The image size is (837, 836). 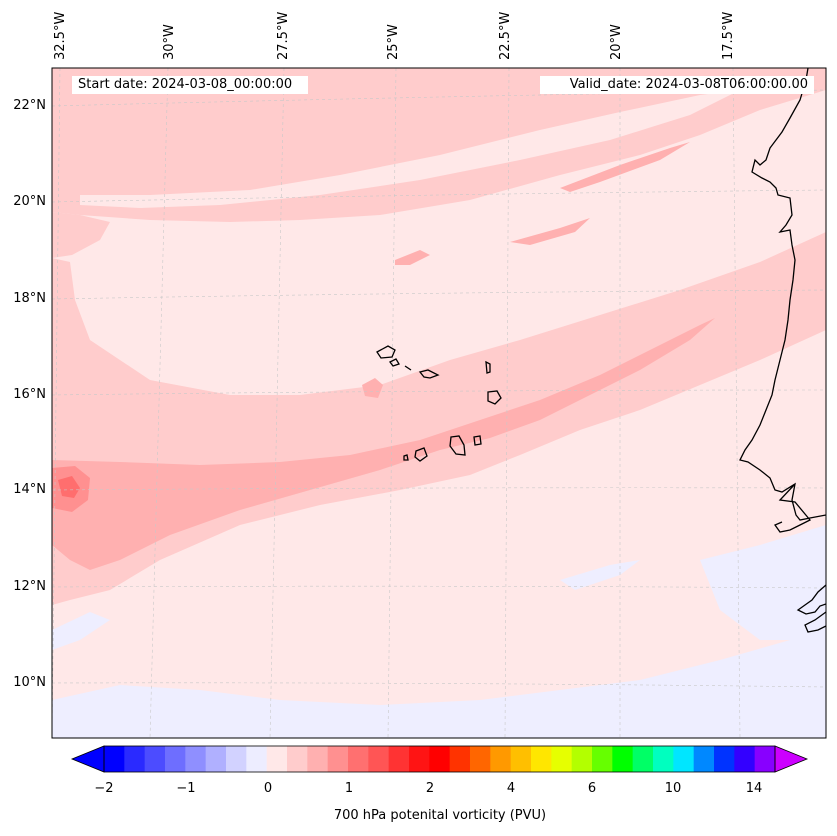 I want to click on african-coastline, so click(x=782, y=350).